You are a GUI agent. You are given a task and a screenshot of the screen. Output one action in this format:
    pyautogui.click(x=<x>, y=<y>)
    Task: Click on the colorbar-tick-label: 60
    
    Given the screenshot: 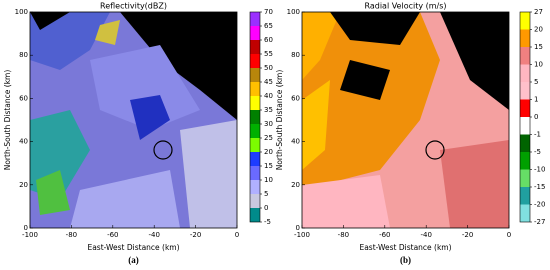 What is the action you would take?
    pyautogui.click(x=268, y=40)
    